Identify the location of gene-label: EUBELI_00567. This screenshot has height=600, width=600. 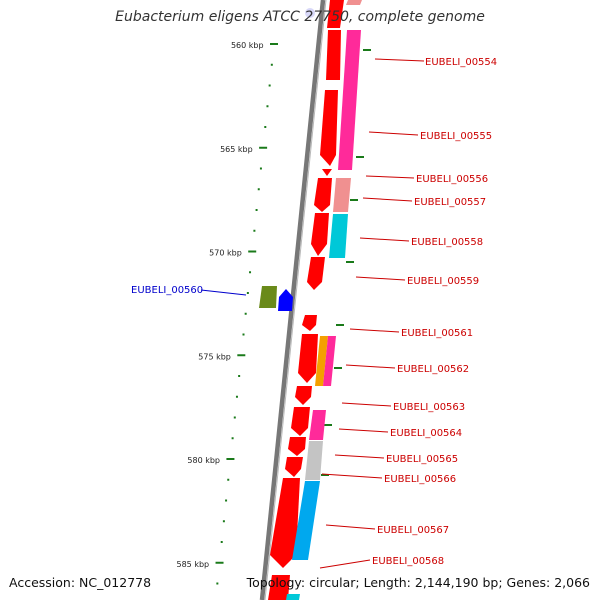
(413, 530).